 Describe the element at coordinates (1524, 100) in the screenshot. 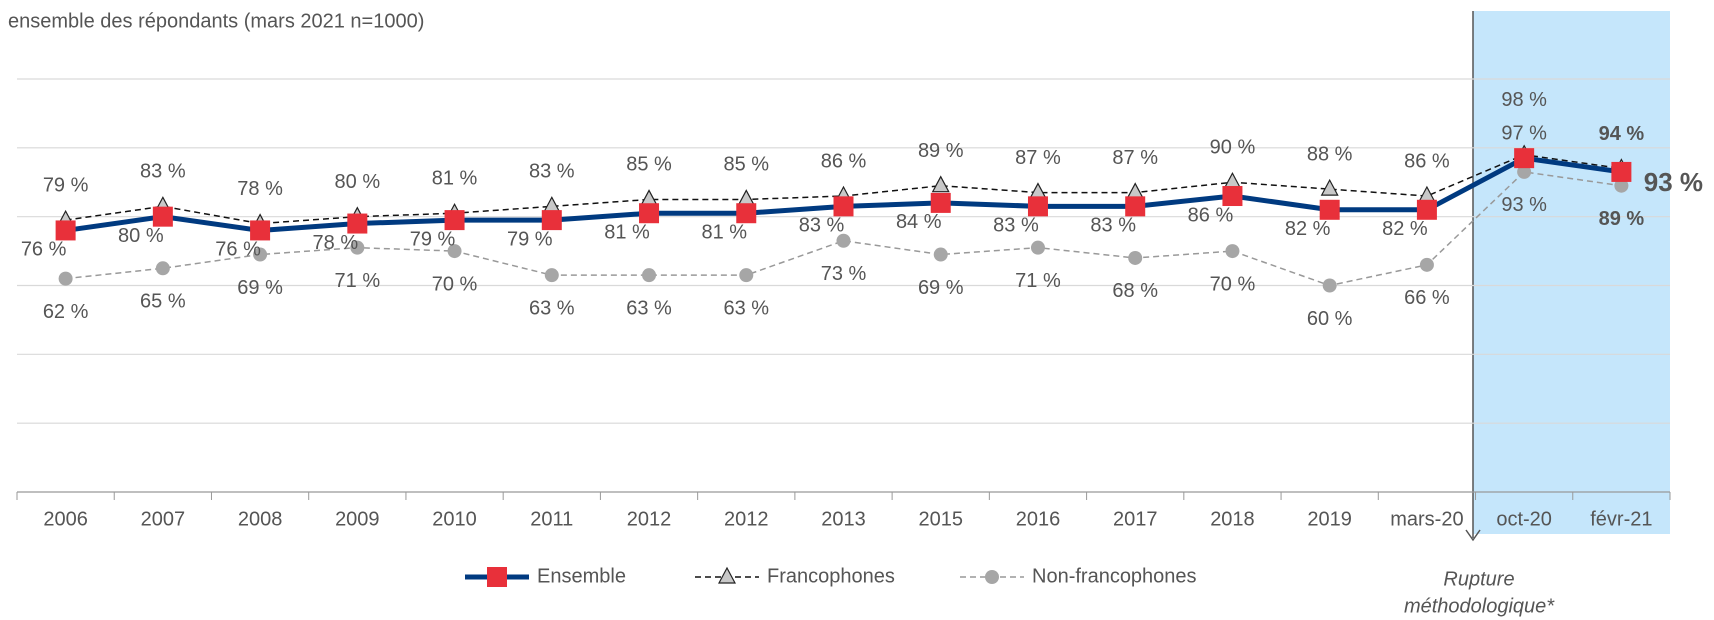

I see `data-label: 98 %` at that location.